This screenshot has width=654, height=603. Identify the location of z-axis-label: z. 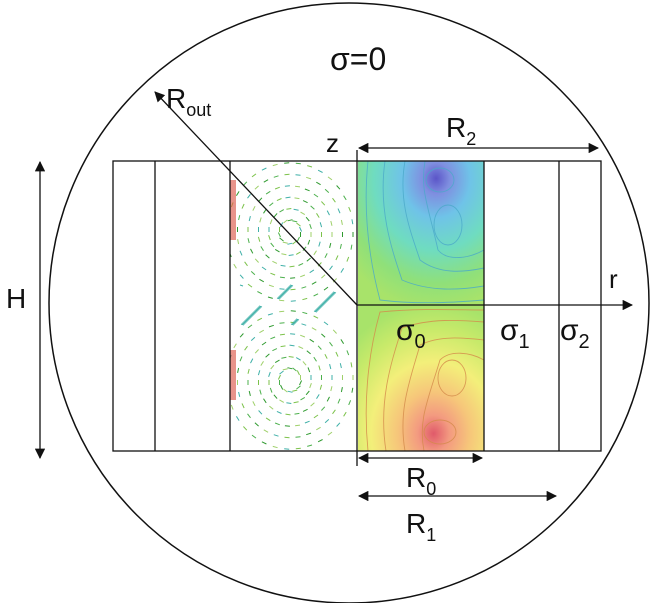
(332, 143).